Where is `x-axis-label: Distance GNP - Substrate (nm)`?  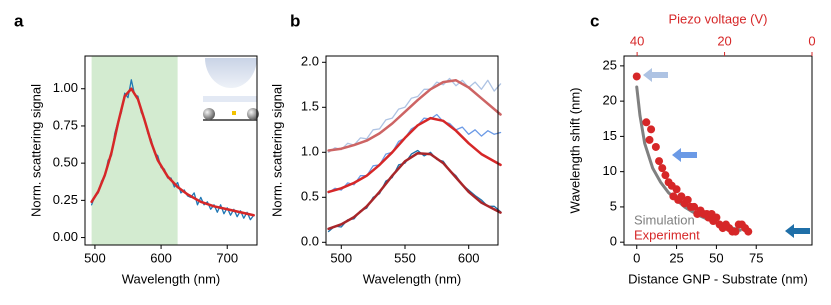 x-axis-label: Distance GNP - Substrate (nm) is located at coordinates (718, 278).